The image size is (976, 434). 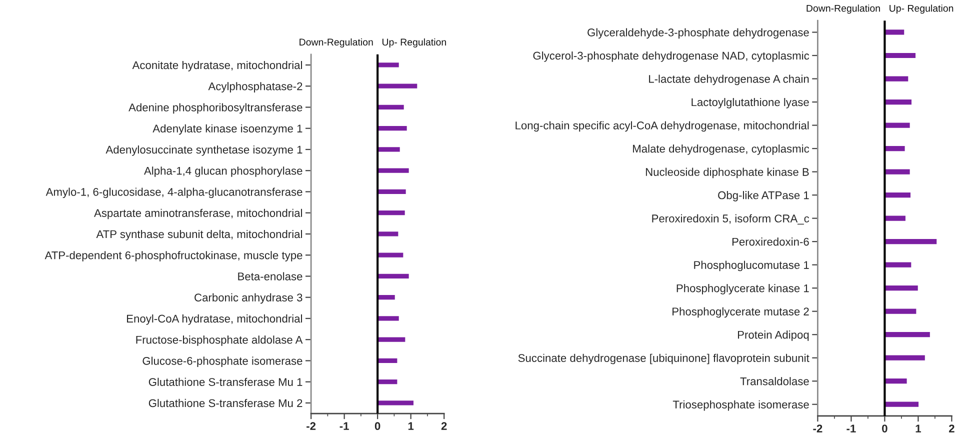 I want to click on y-tick-label: Protein Adipoq, so click(x=773, y=335).